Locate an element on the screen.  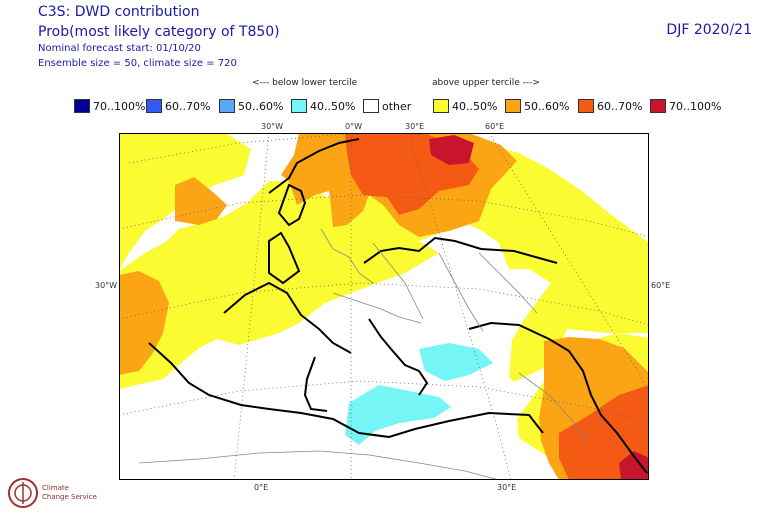
legend-item-above-50-60: 50..60% is located at coordinates (537, 106).